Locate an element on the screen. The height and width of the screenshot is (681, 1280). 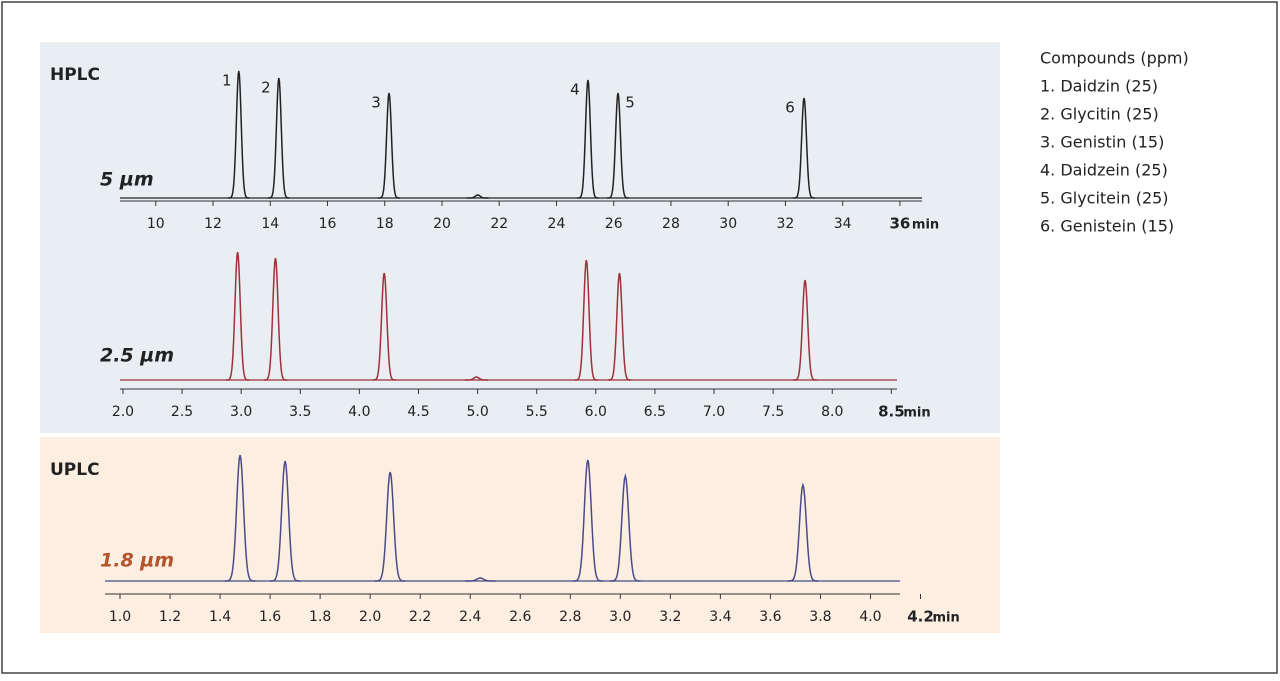
legend-item: 2. Glycitin (25) is located at coordinates (1099, 114).